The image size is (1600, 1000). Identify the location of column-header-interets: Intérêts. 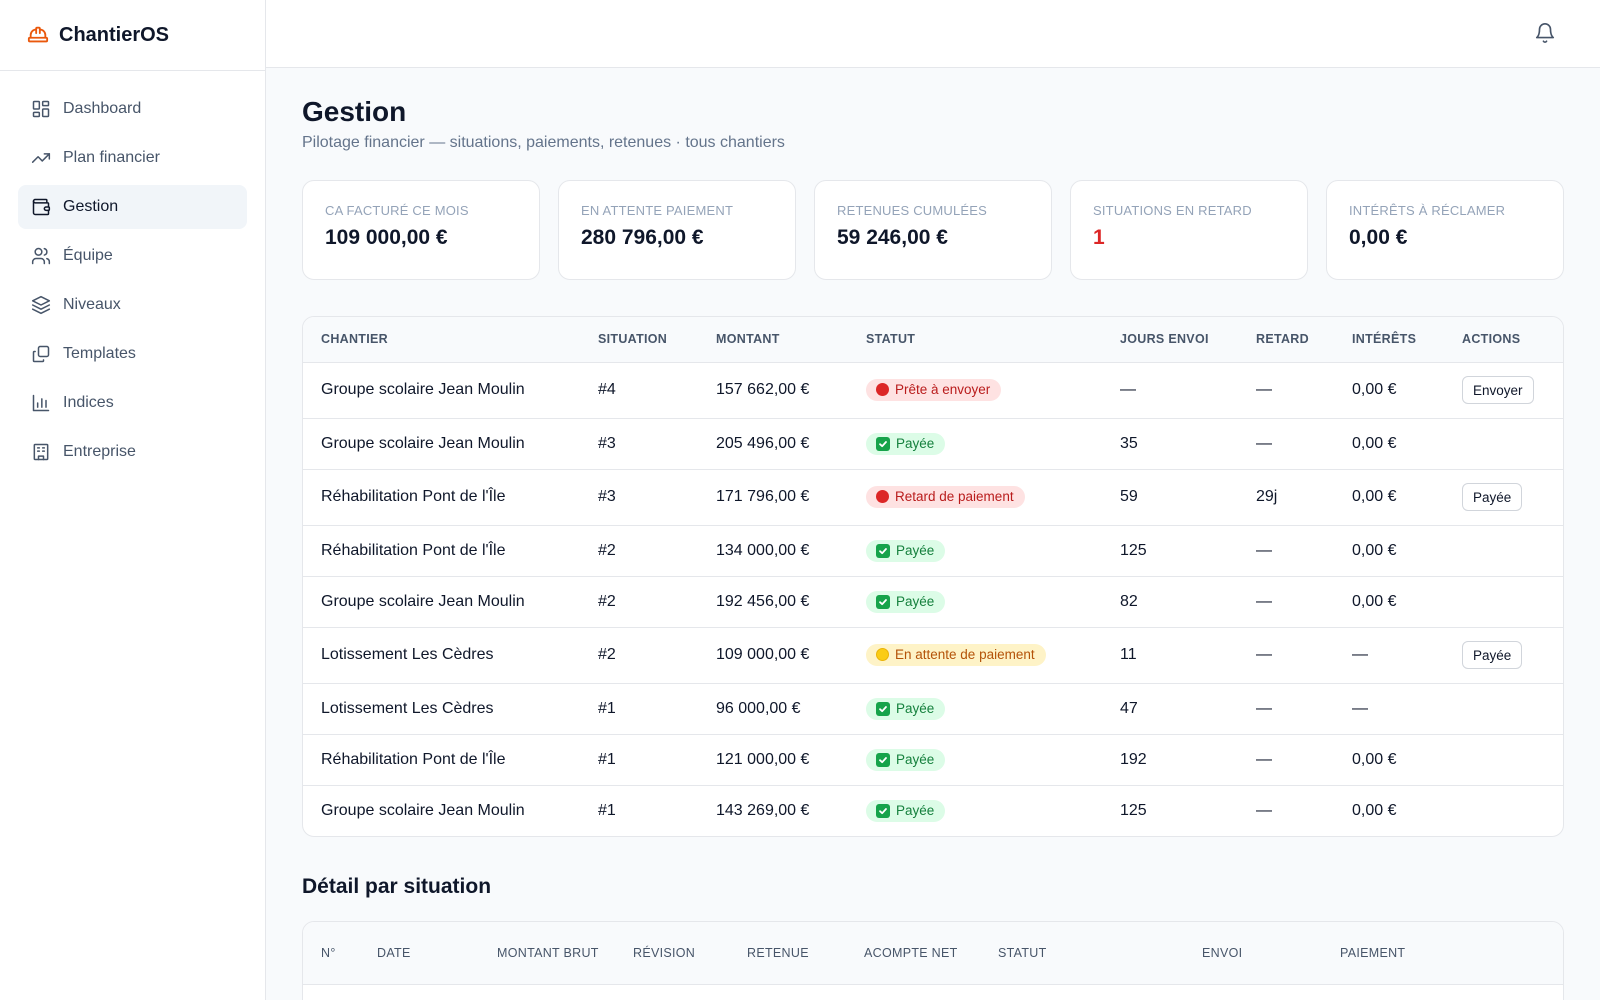
(1389, 340).